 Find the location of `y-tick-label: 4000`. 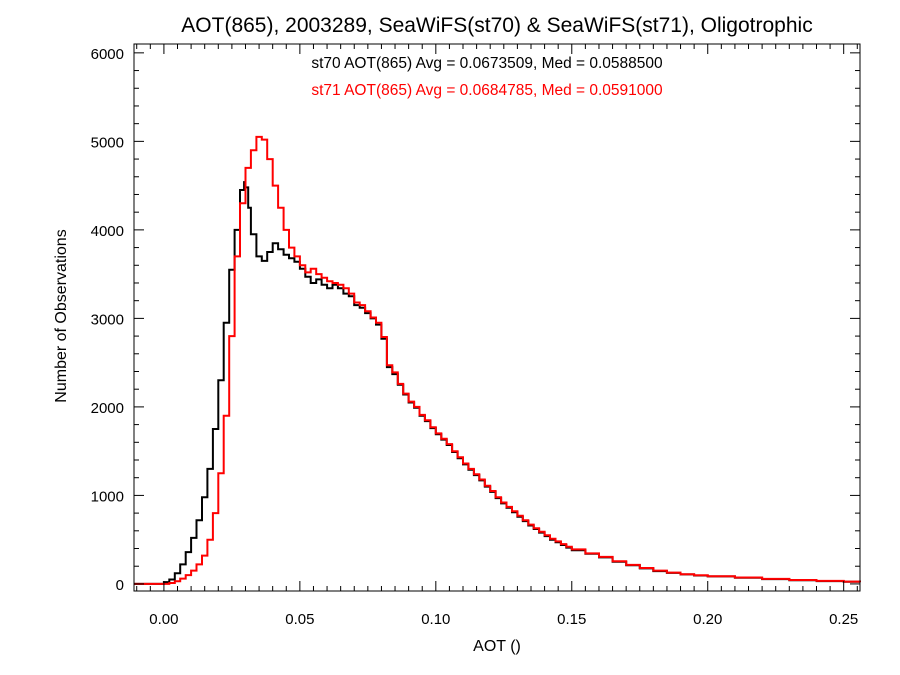

y-tick-label: 4000 is located at coordinates (107, 231).